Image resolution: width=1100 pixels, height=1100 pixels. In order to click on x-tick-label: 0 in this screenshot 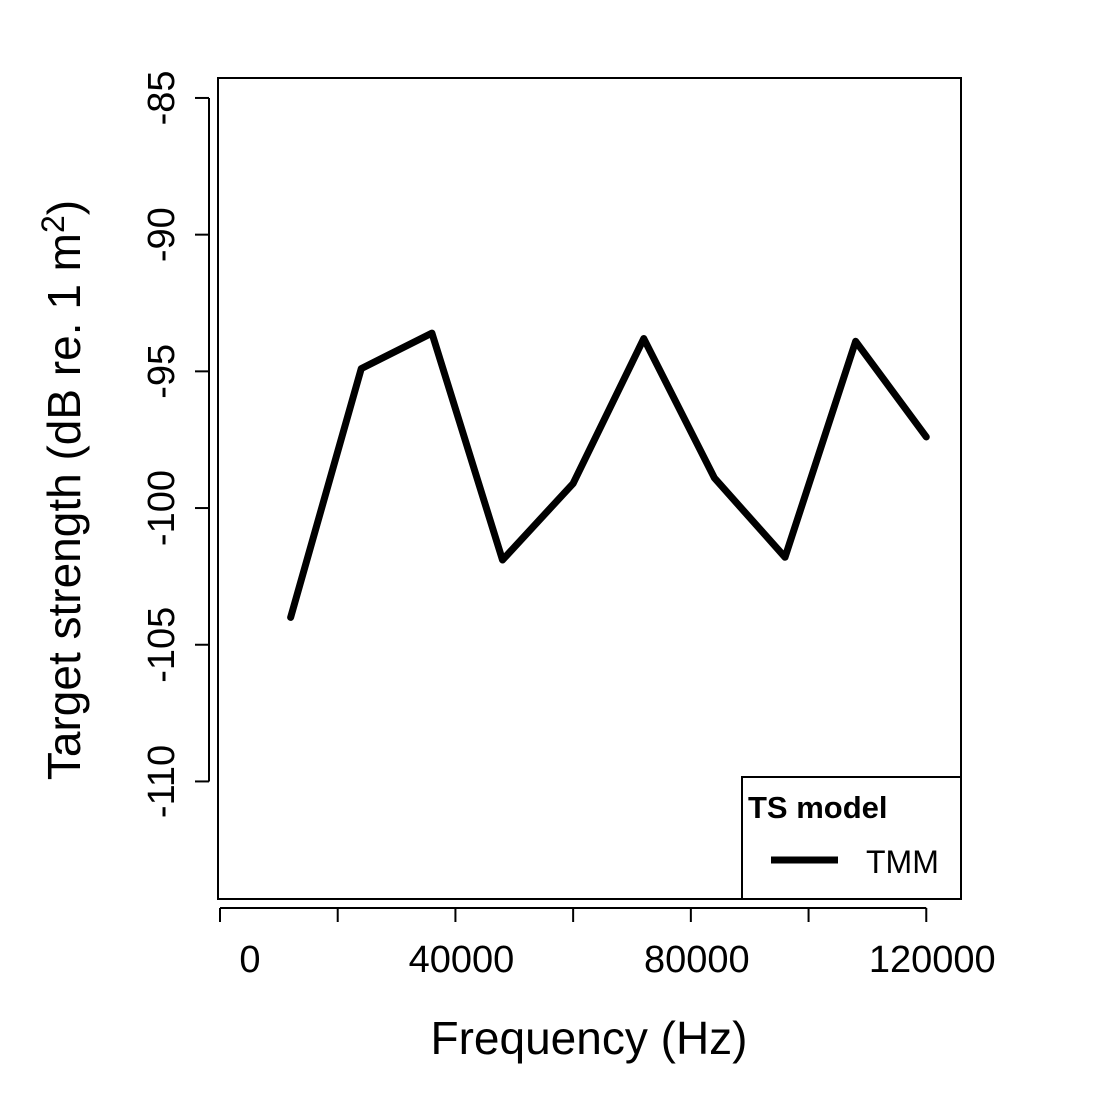, I will do `click(249, 960)`.